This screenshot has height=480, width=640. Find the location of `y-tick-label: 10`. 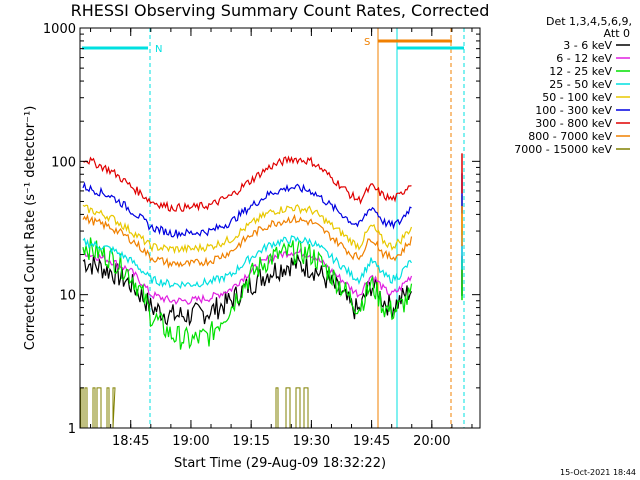

y-tick-label: 10 is located at coordinates (67, 296).